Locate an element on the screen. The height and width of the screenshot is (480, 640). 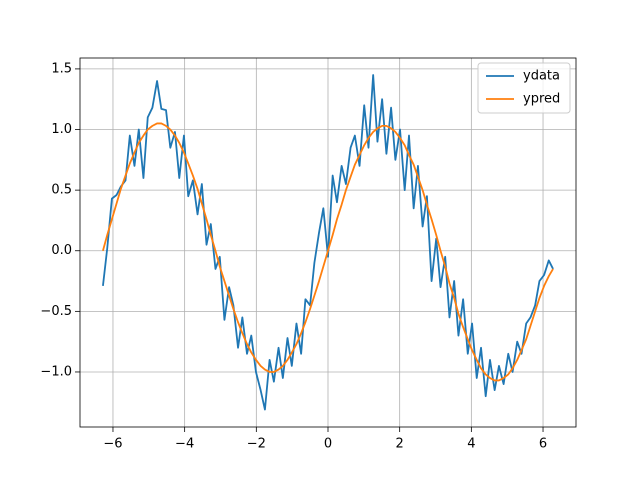
y-tick-label: 0.0 is located at coordinates (61, 250).